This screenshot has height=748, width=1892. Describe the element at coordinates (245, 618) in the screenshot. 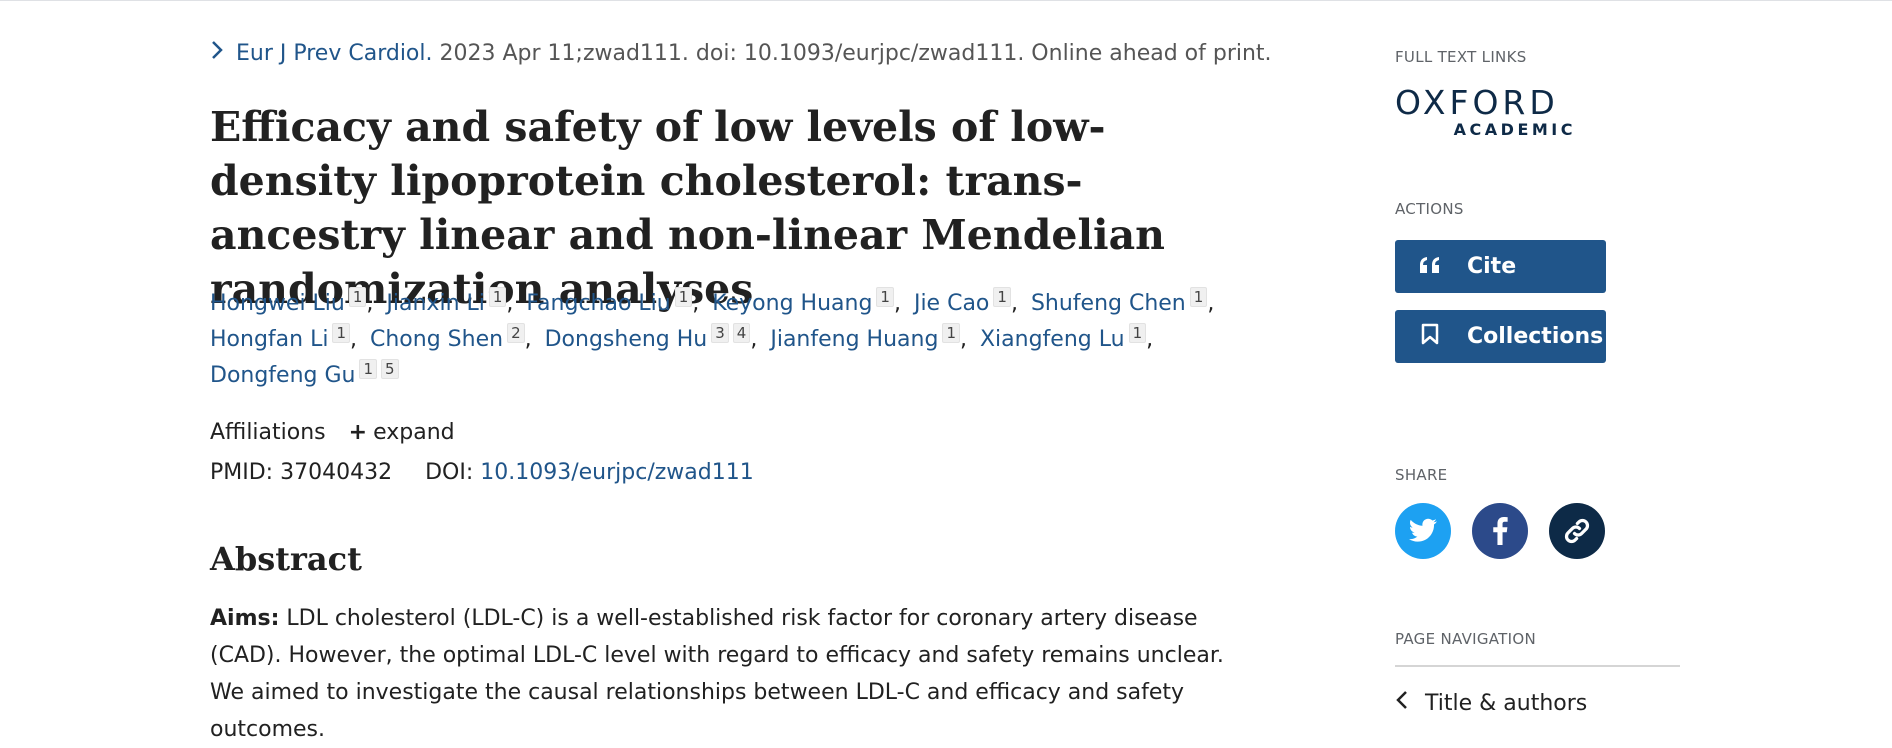

I see `aims-label: Aims:` at that location.